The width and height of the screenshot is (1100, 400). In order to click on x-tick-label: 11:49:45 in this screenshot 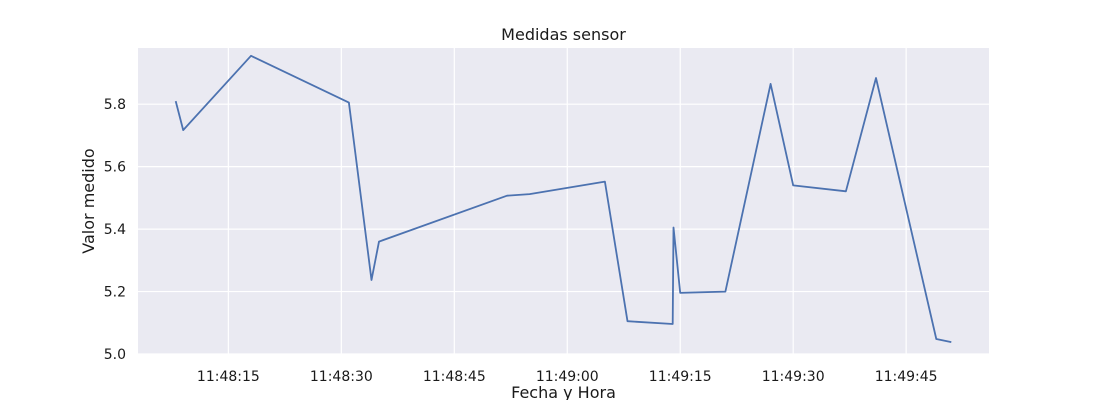, I will do `click(906, 377)`.